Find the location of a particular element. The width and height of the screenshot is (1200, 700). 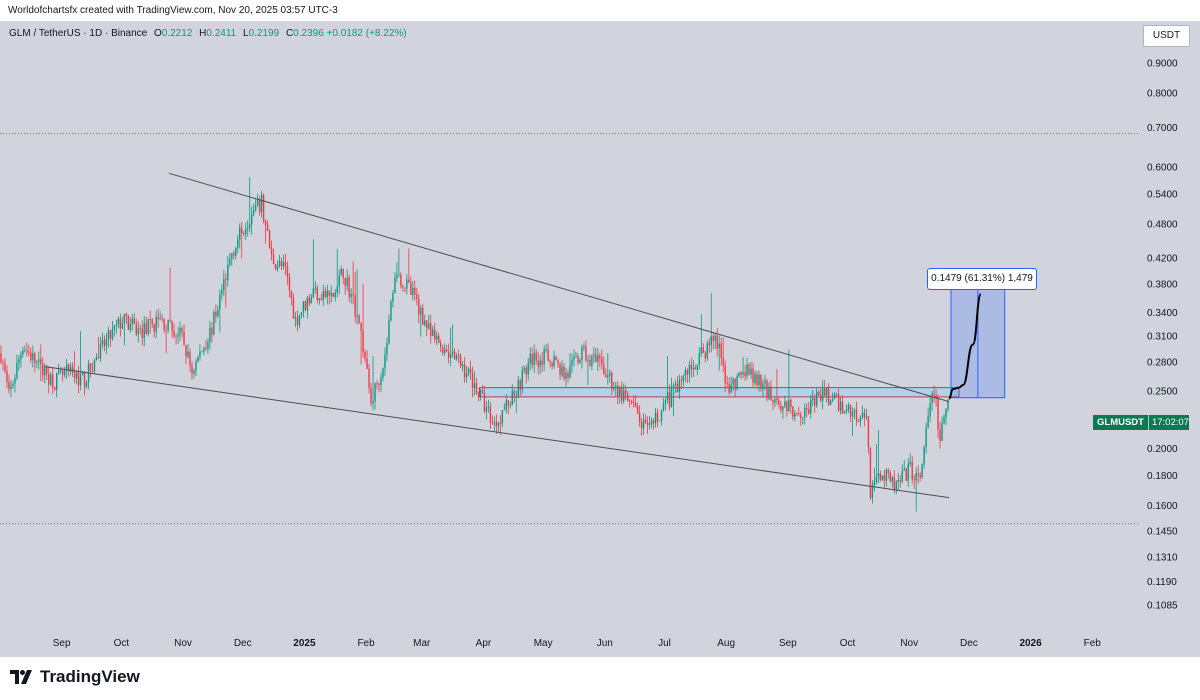

low-label: L is located at coordinates (246, 33).